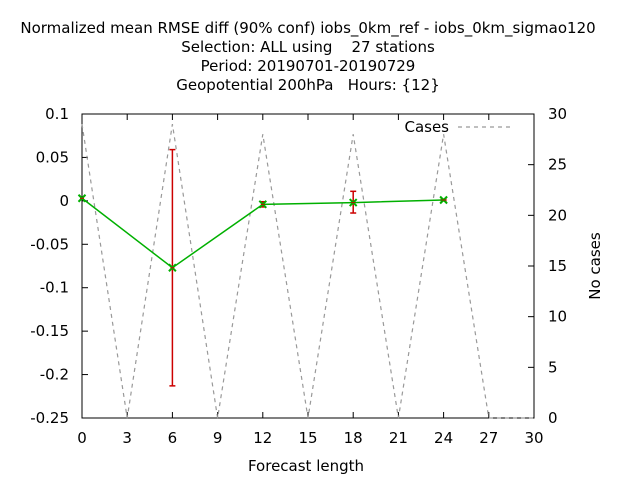 The image size is (640, 480). Describe the element at coordinates (557, 215) in the screenshot. I see `y2-tick-label: 20` at that location.